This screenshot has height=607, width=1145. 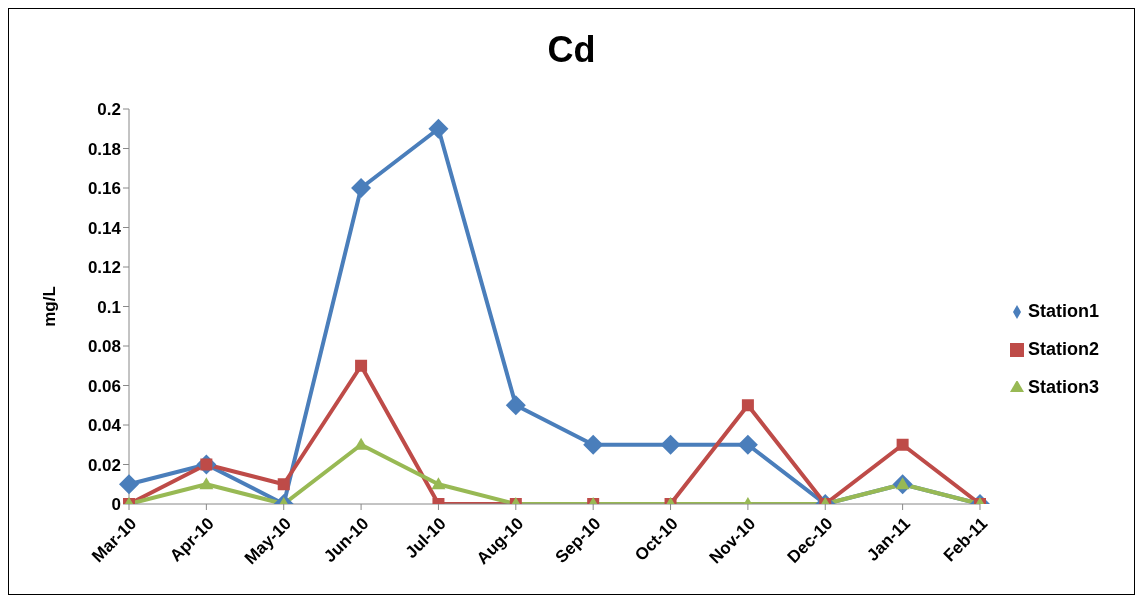 What do you see at coordinates (104, 189) in the screenshot?
I see `y-tick-label: 0.16` at bounding box center [104, 189].